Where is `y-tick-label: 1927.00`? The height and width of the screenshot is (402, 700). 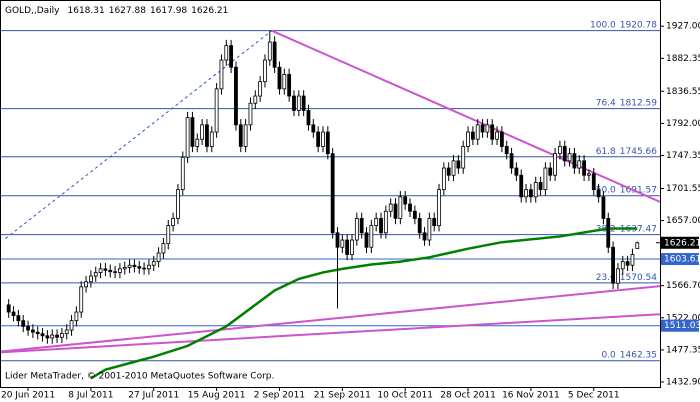
y-tick-label: 1927.00 is located at coordinates (683, 27).